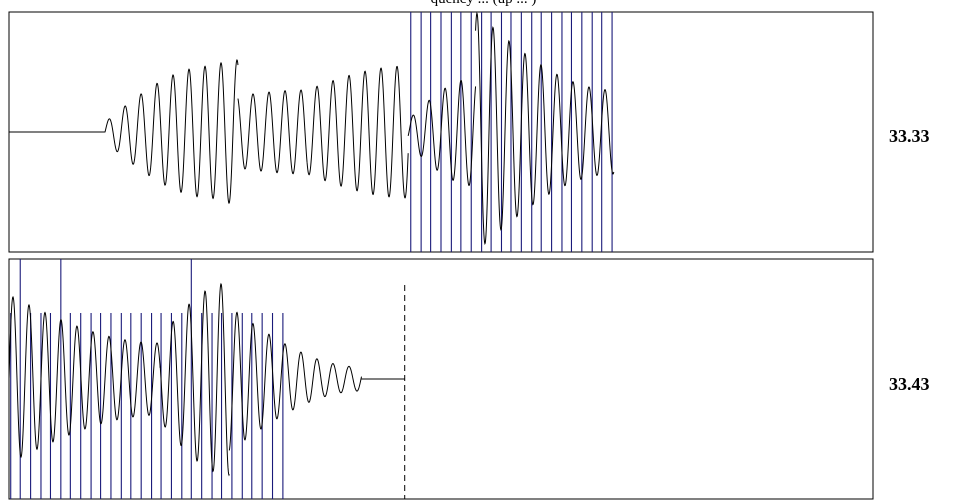 The height and width of the screenshot is (502, 967). I want to click on panel-top-time-label: 33.33, so click(909, 136).